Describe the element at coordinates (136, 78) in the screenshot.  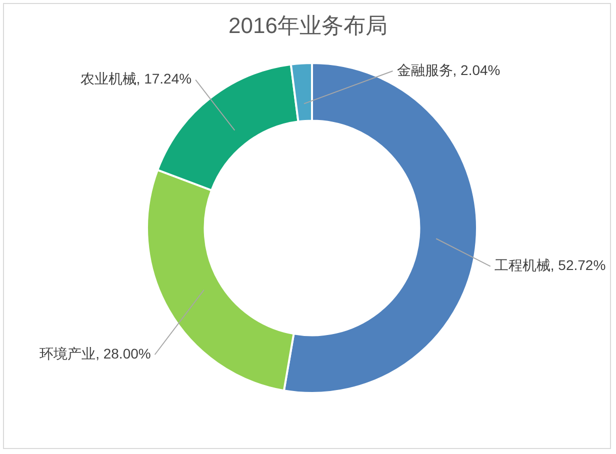
I see `slice-label: 农业机械, 17.24%` at that location.